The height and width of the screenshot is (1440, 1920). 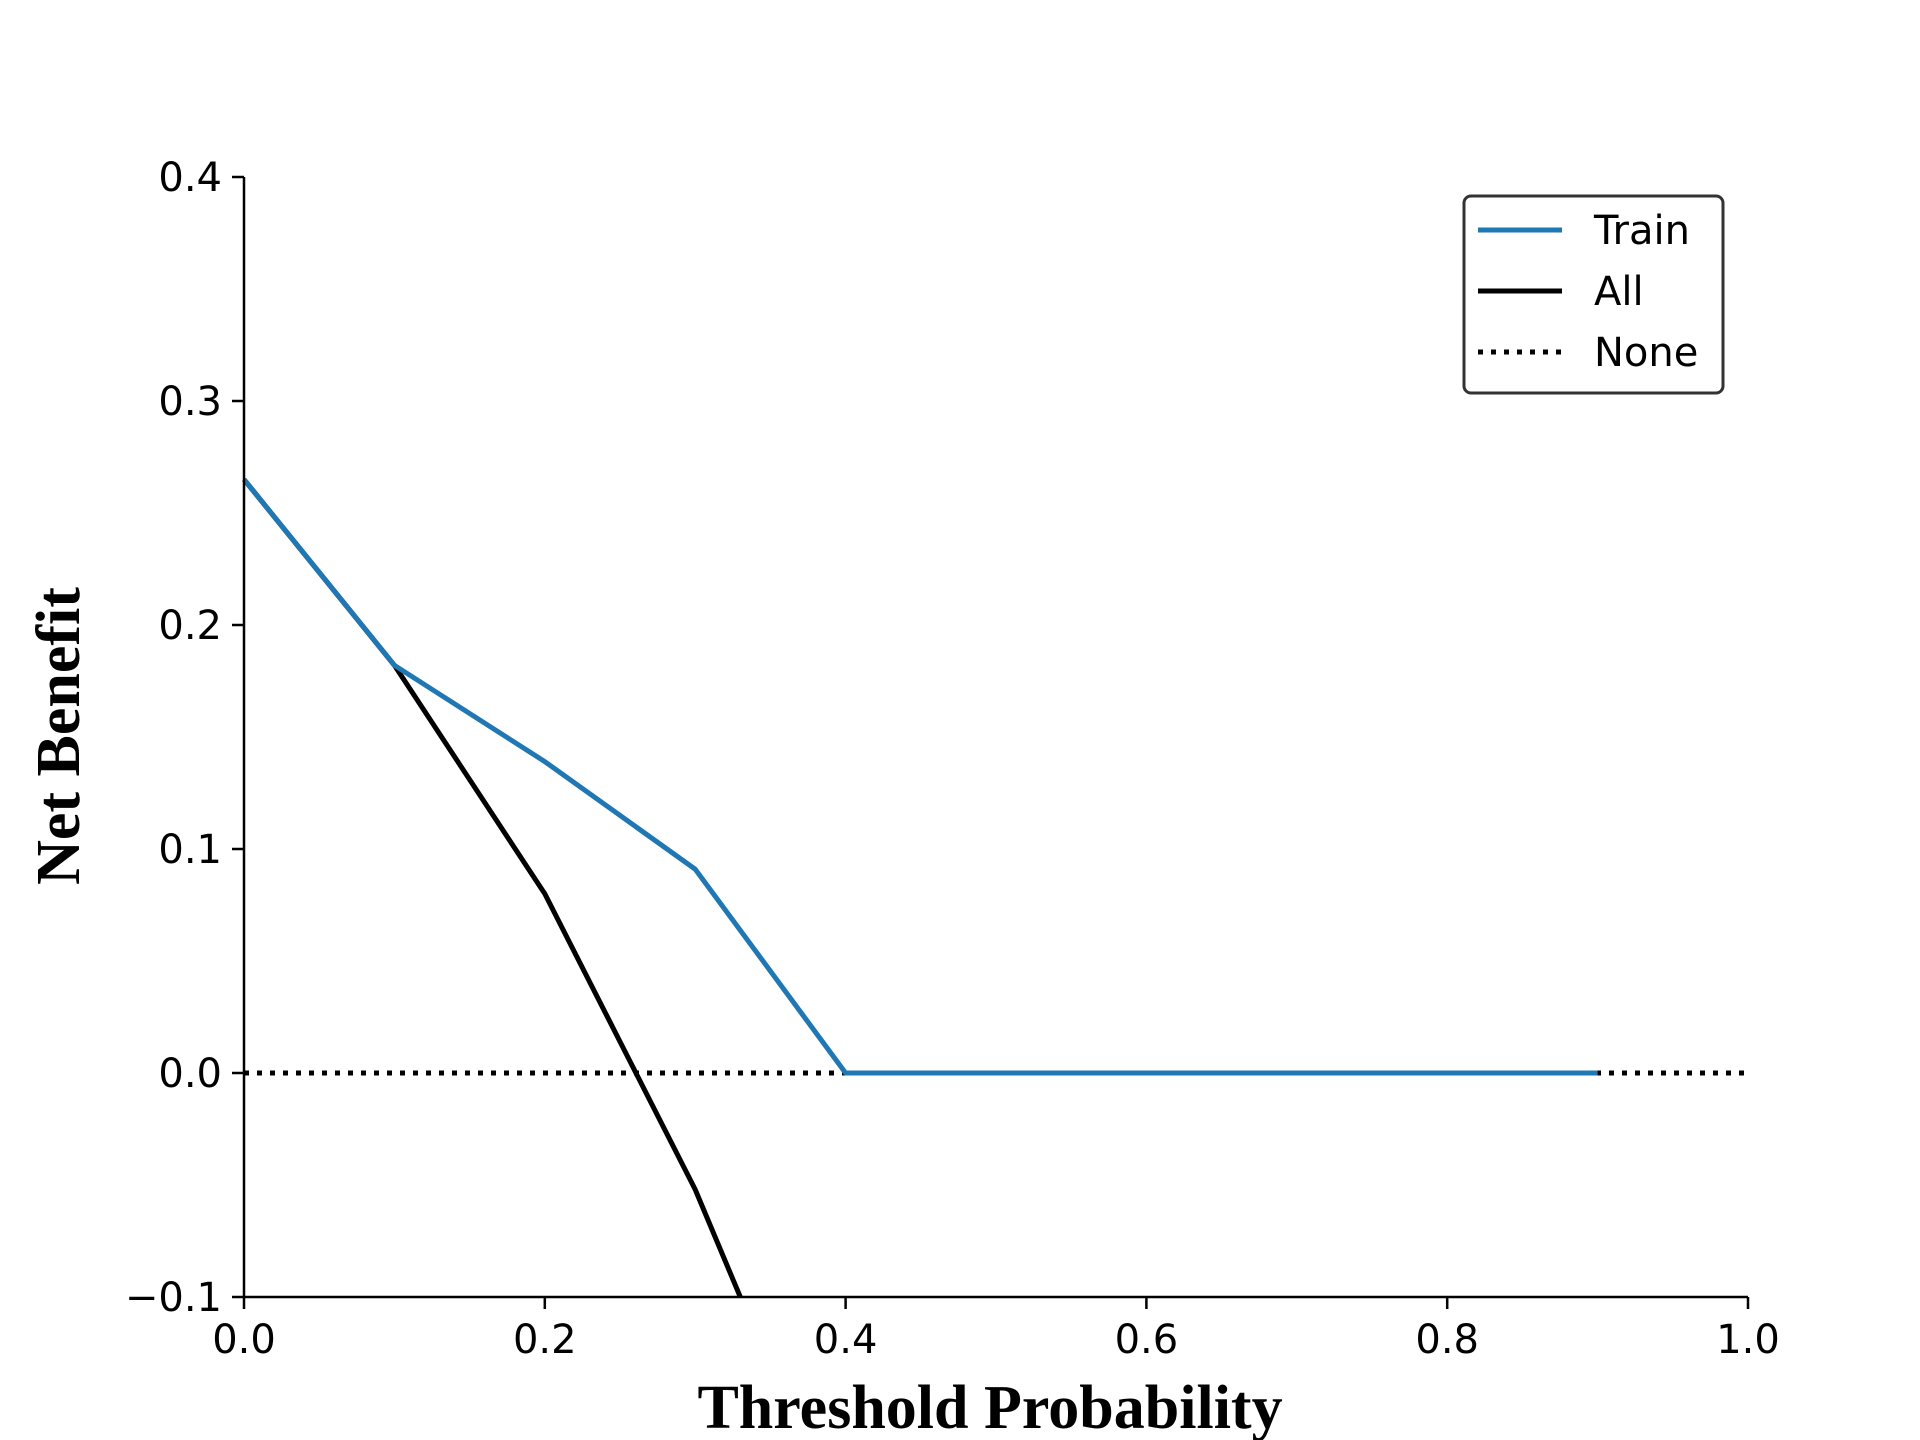 I want to click on y-tick-label: 0.0, so click(x=190, y=1074).